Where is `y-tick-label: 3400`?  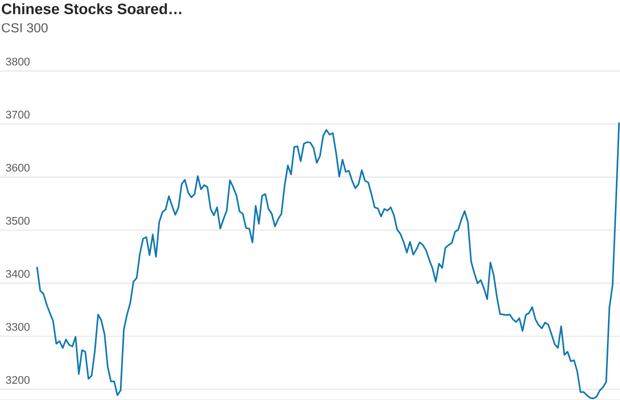
y-tick-label: 3400 is located at coordinates (18, 274).